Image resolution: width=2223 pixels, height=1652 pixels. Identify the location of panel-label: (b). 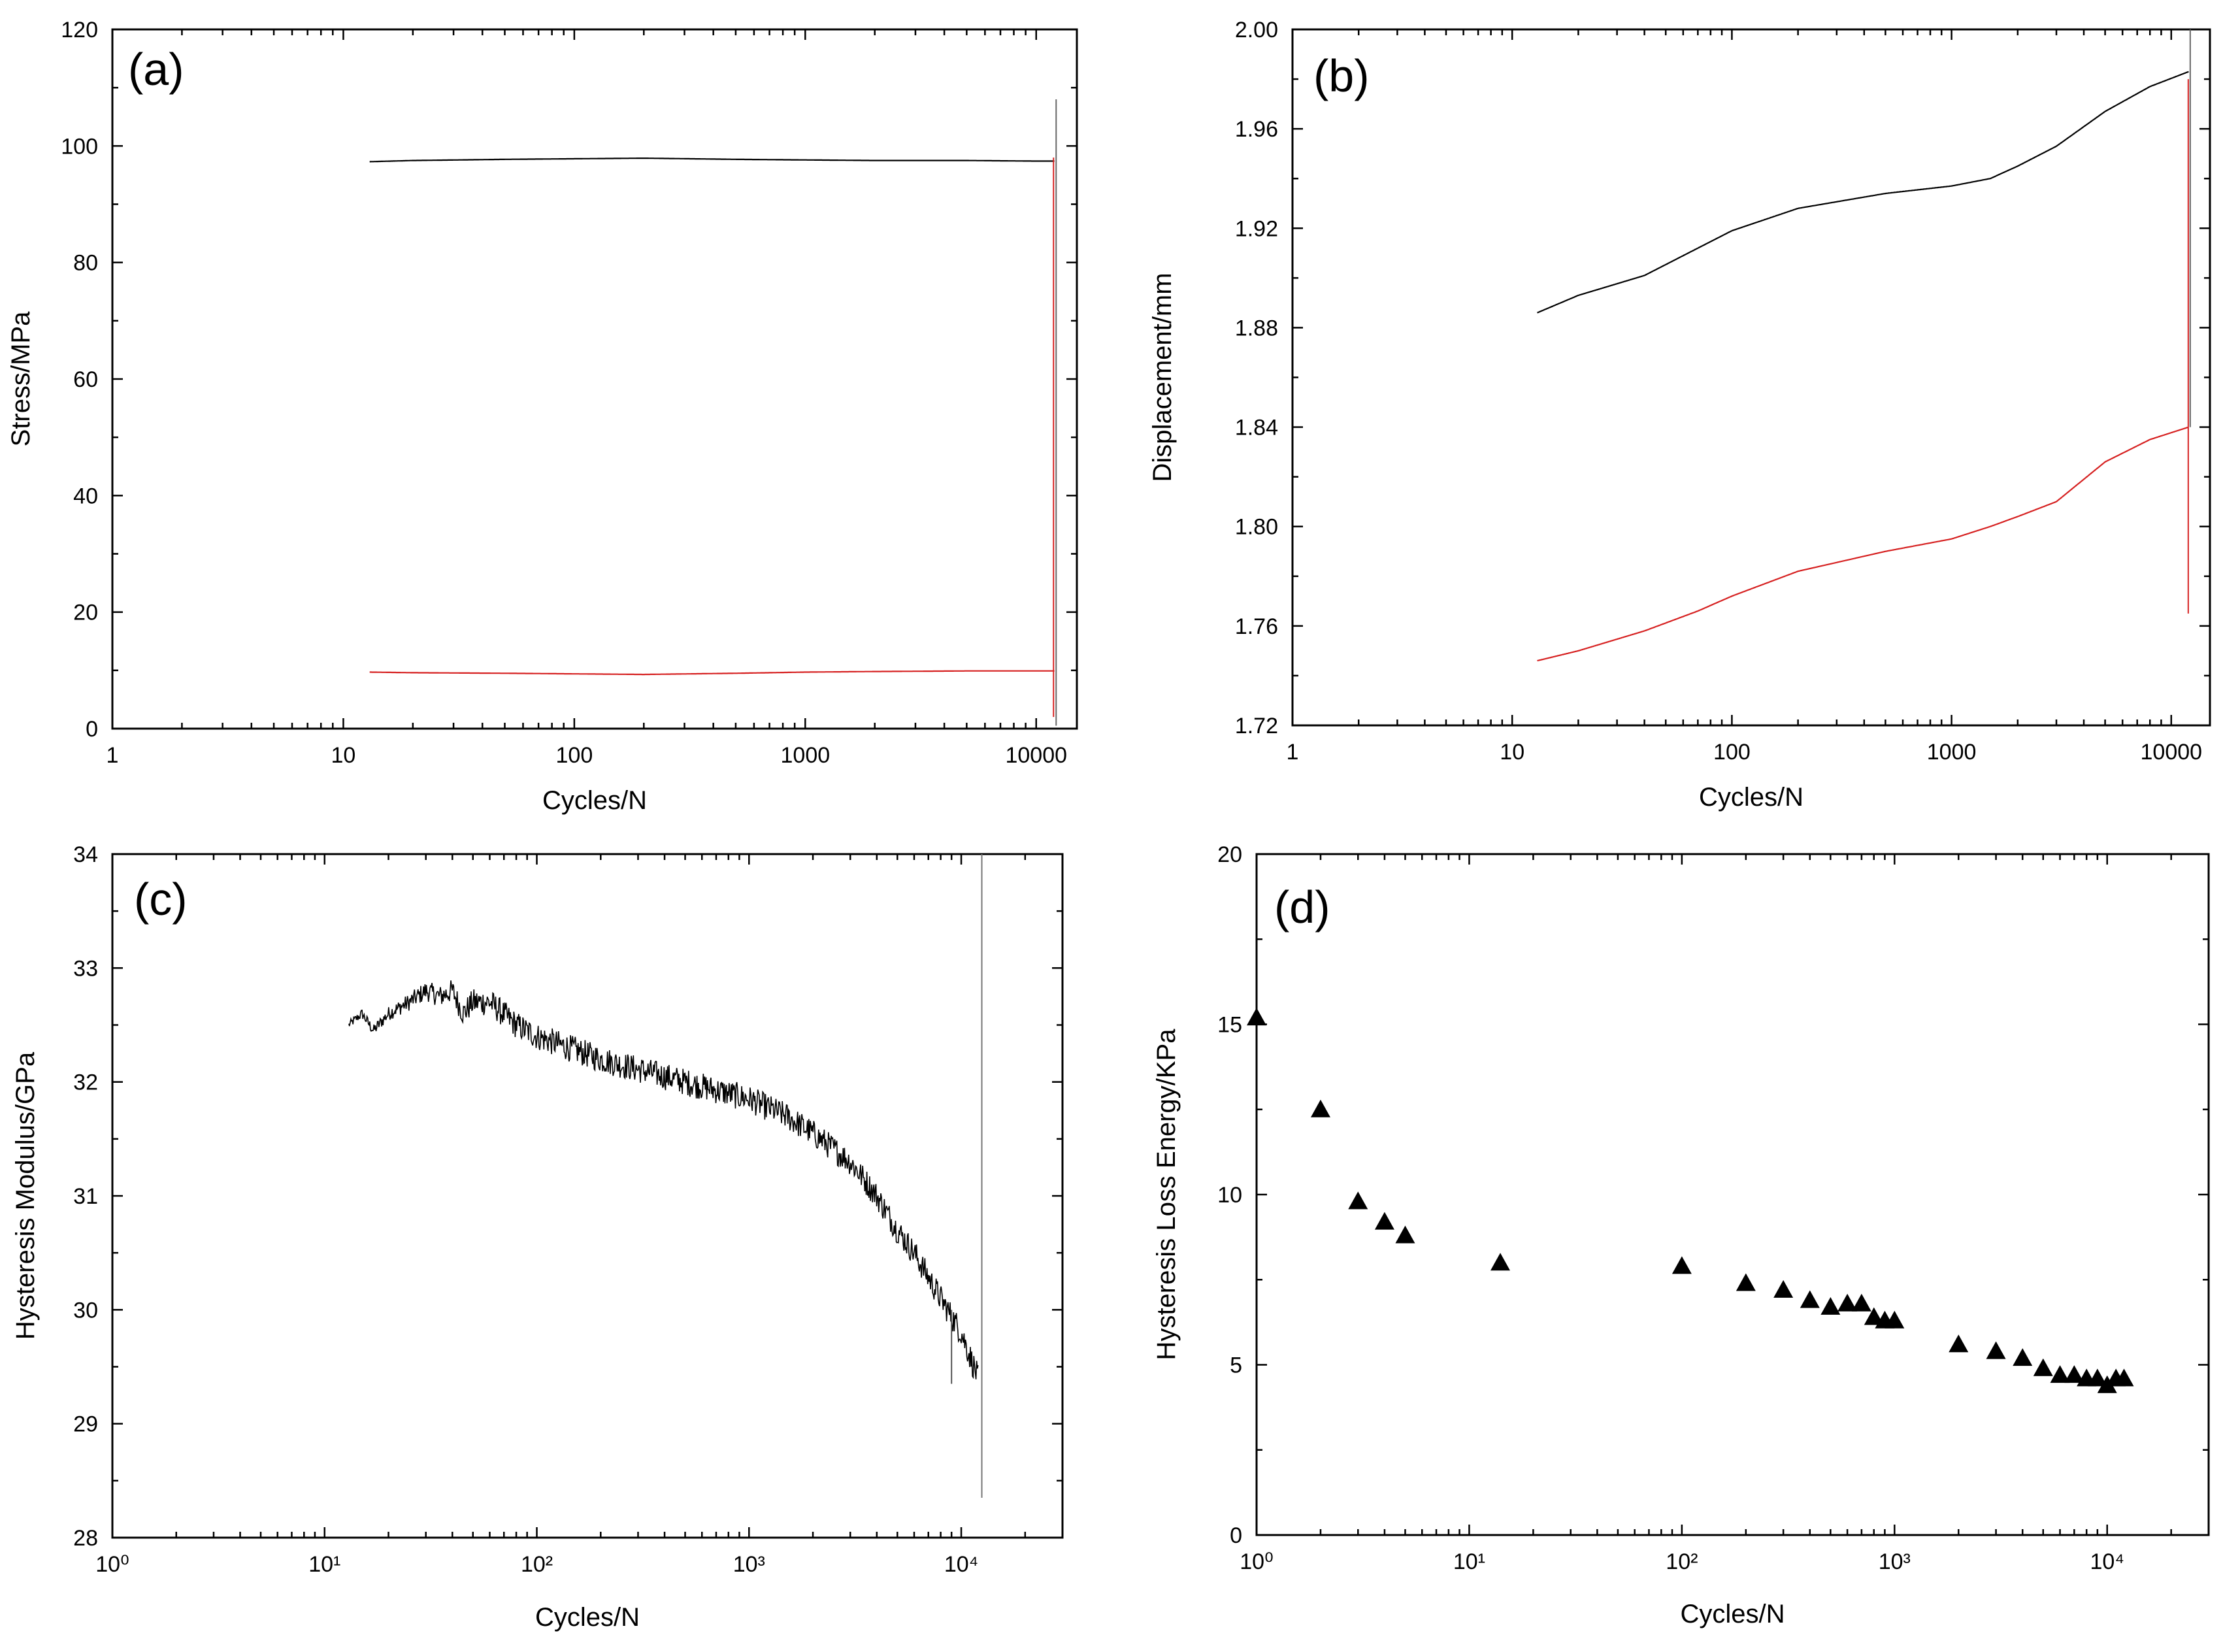
(1342, 75).